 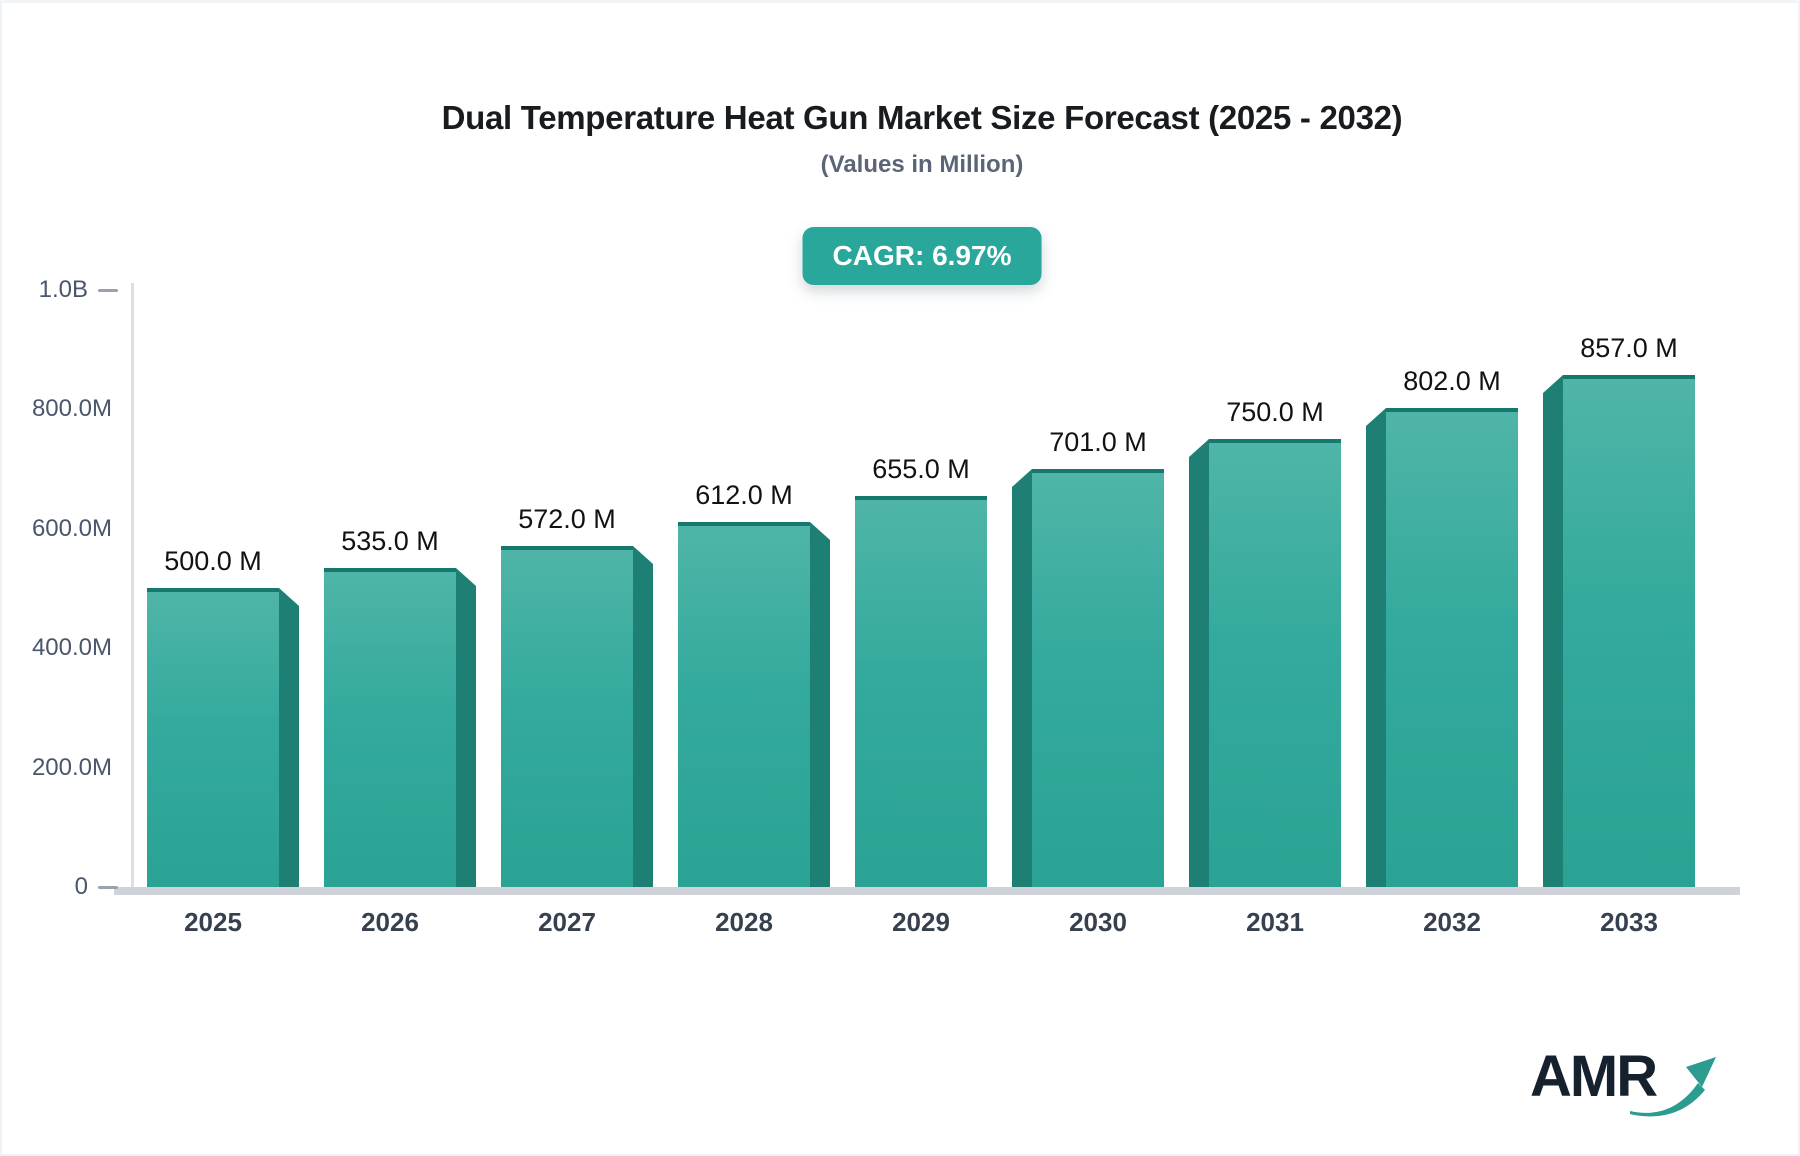 I want to click on x-axis-label: 2032, so click(x=1452, y=922).